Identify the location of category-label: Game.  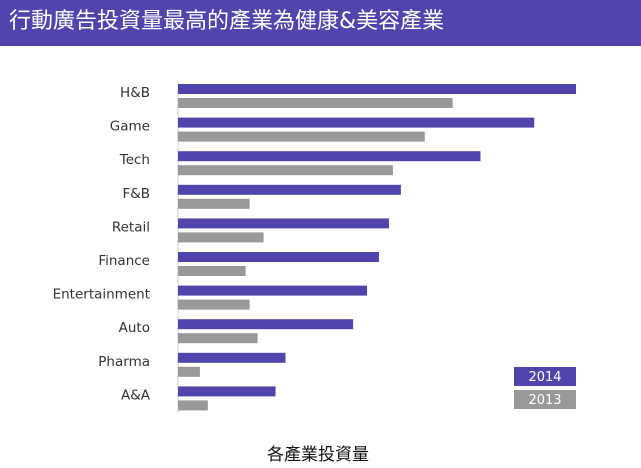
(130, 127).